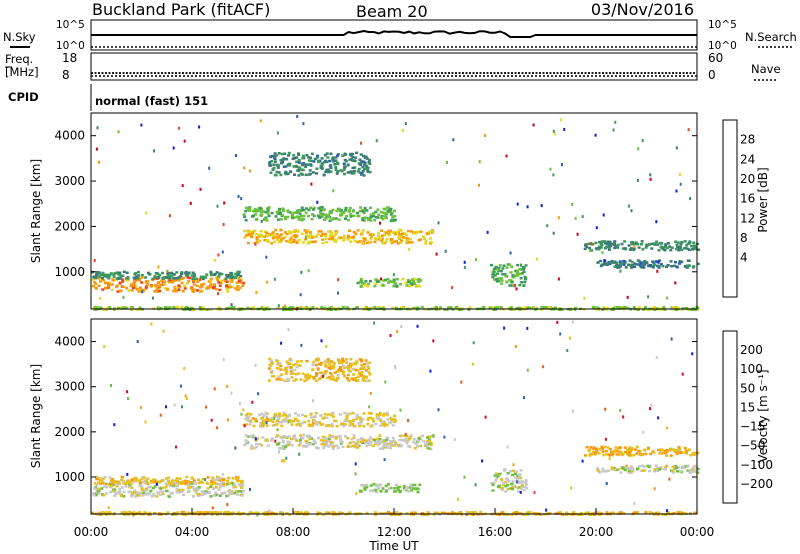 This screenshot has width=800, height=554. Describe the element at coordinates (70, 25) in the screenshot. I see `nsky-tick-high: 10^5` at that location.